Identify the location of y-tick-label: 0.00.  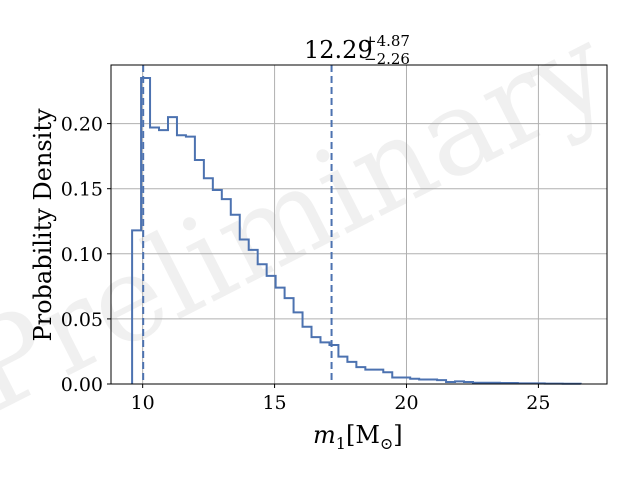
(82, 385).